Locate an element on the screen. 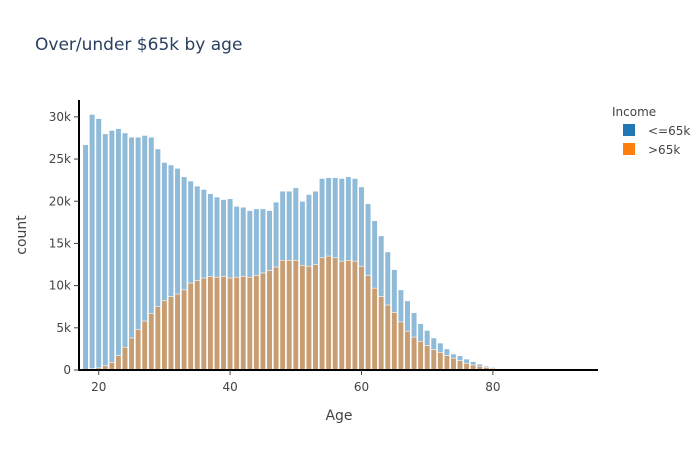 This screenshot has height=450, width=700. legend-title: Income is located at coordinates (634, 112).